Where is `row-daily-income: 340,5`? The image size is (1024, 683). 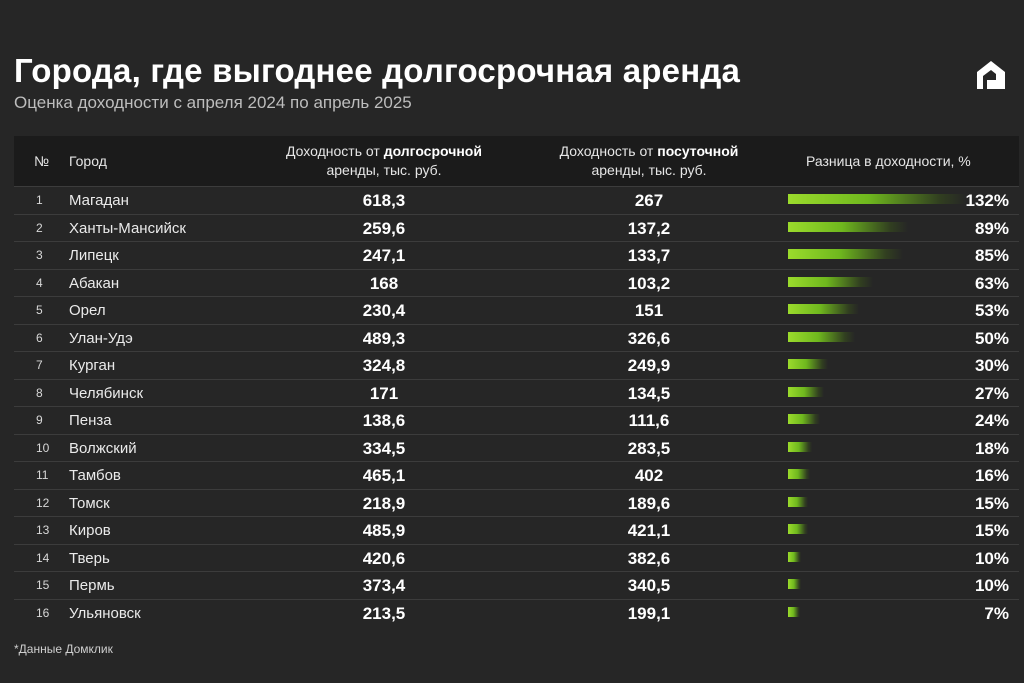
row-daily-income: 340,5 is located at coordinates (649, 585).